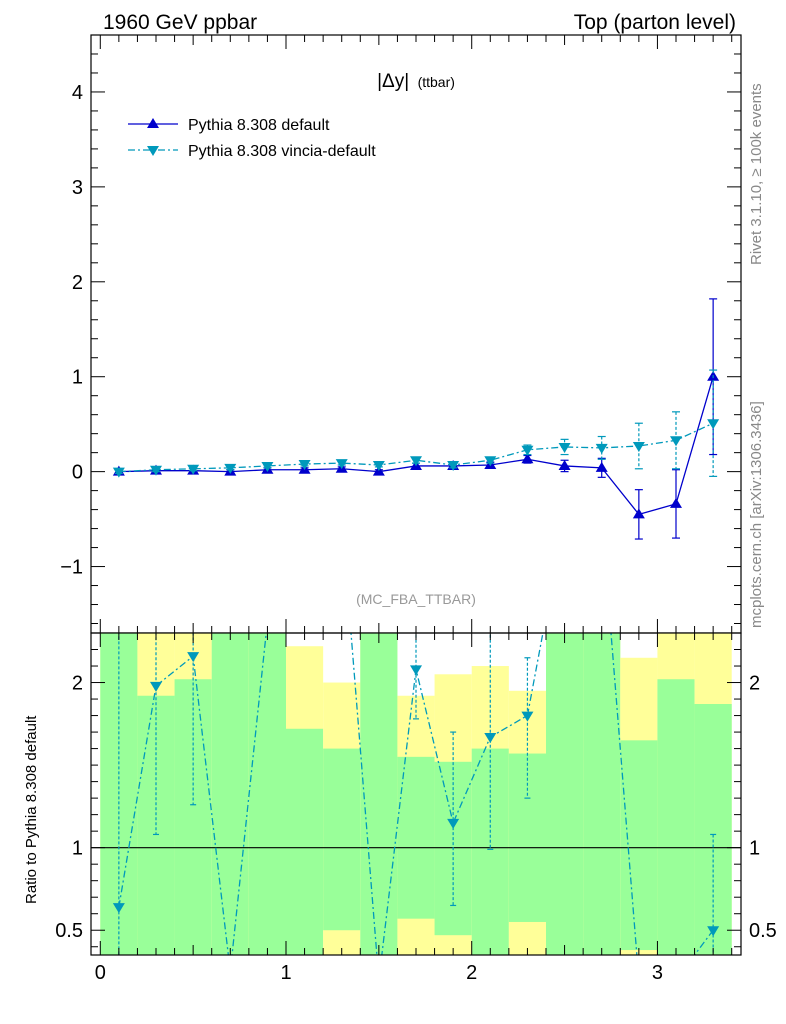 This screenshot has width=786, height=1024. What do you see at coordinates (153, 151) in the screenshot?
I see `legend-marker-triangle-down-icon` at bounding box center [153, 151].